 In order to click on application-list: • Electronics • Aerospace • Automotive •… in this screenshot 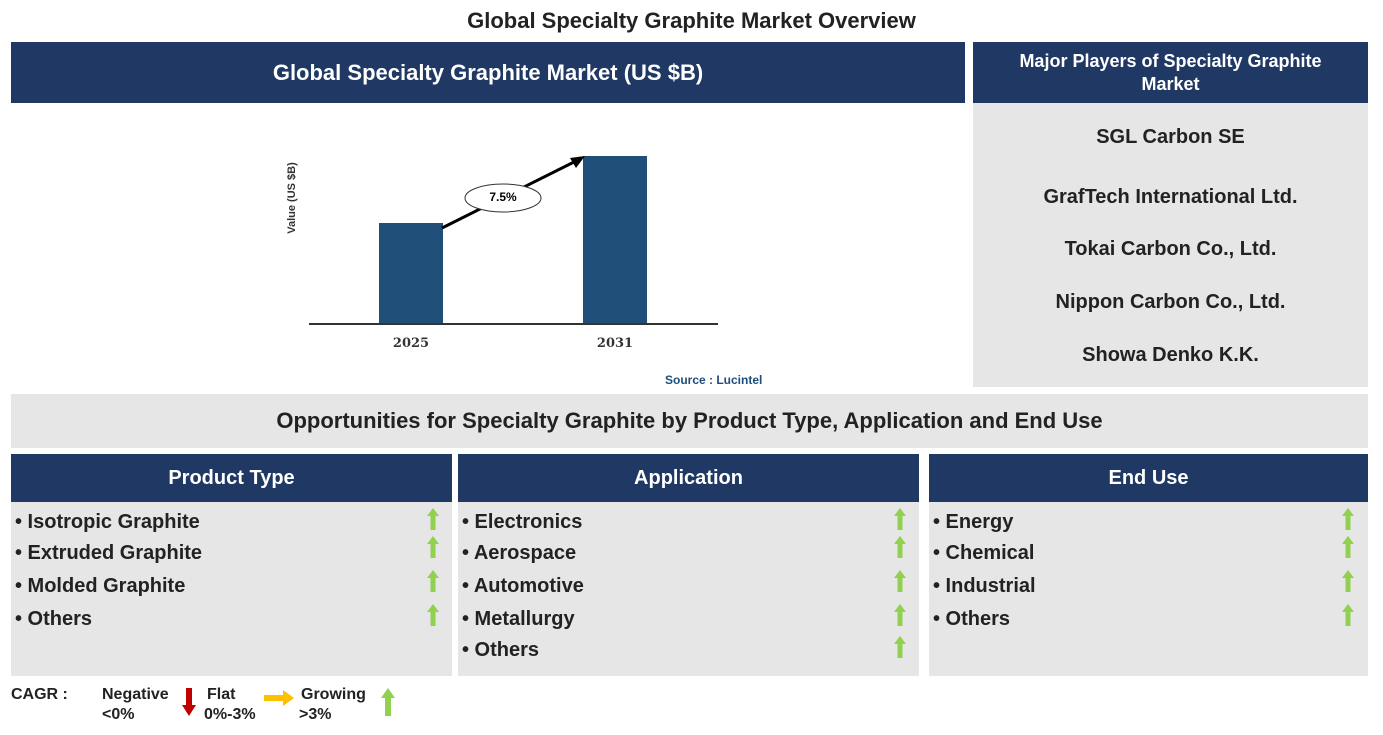, I will do `click(688, 589)`.